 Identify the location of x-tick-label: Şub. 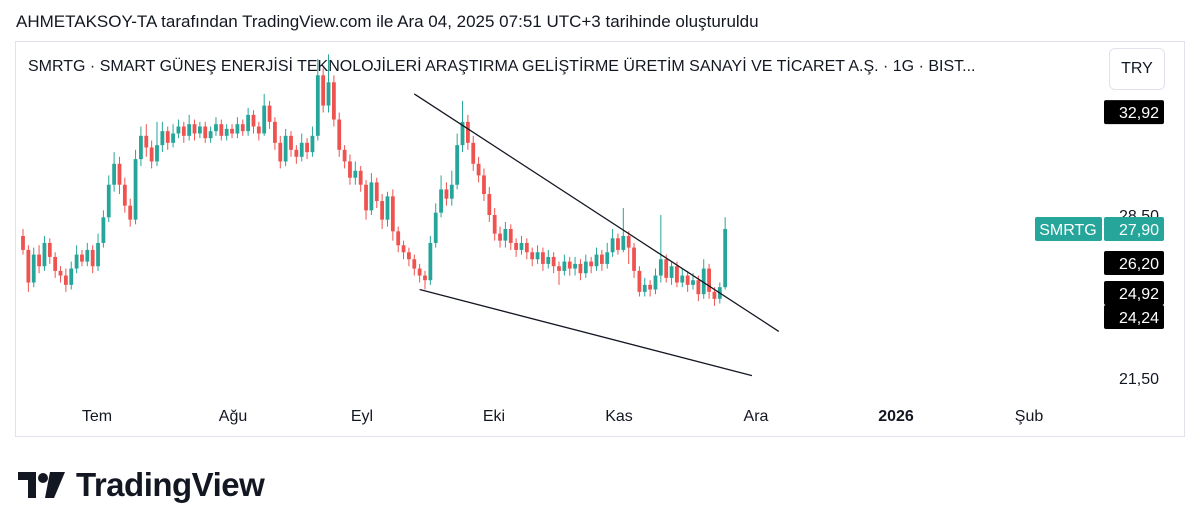
(1029, 416).